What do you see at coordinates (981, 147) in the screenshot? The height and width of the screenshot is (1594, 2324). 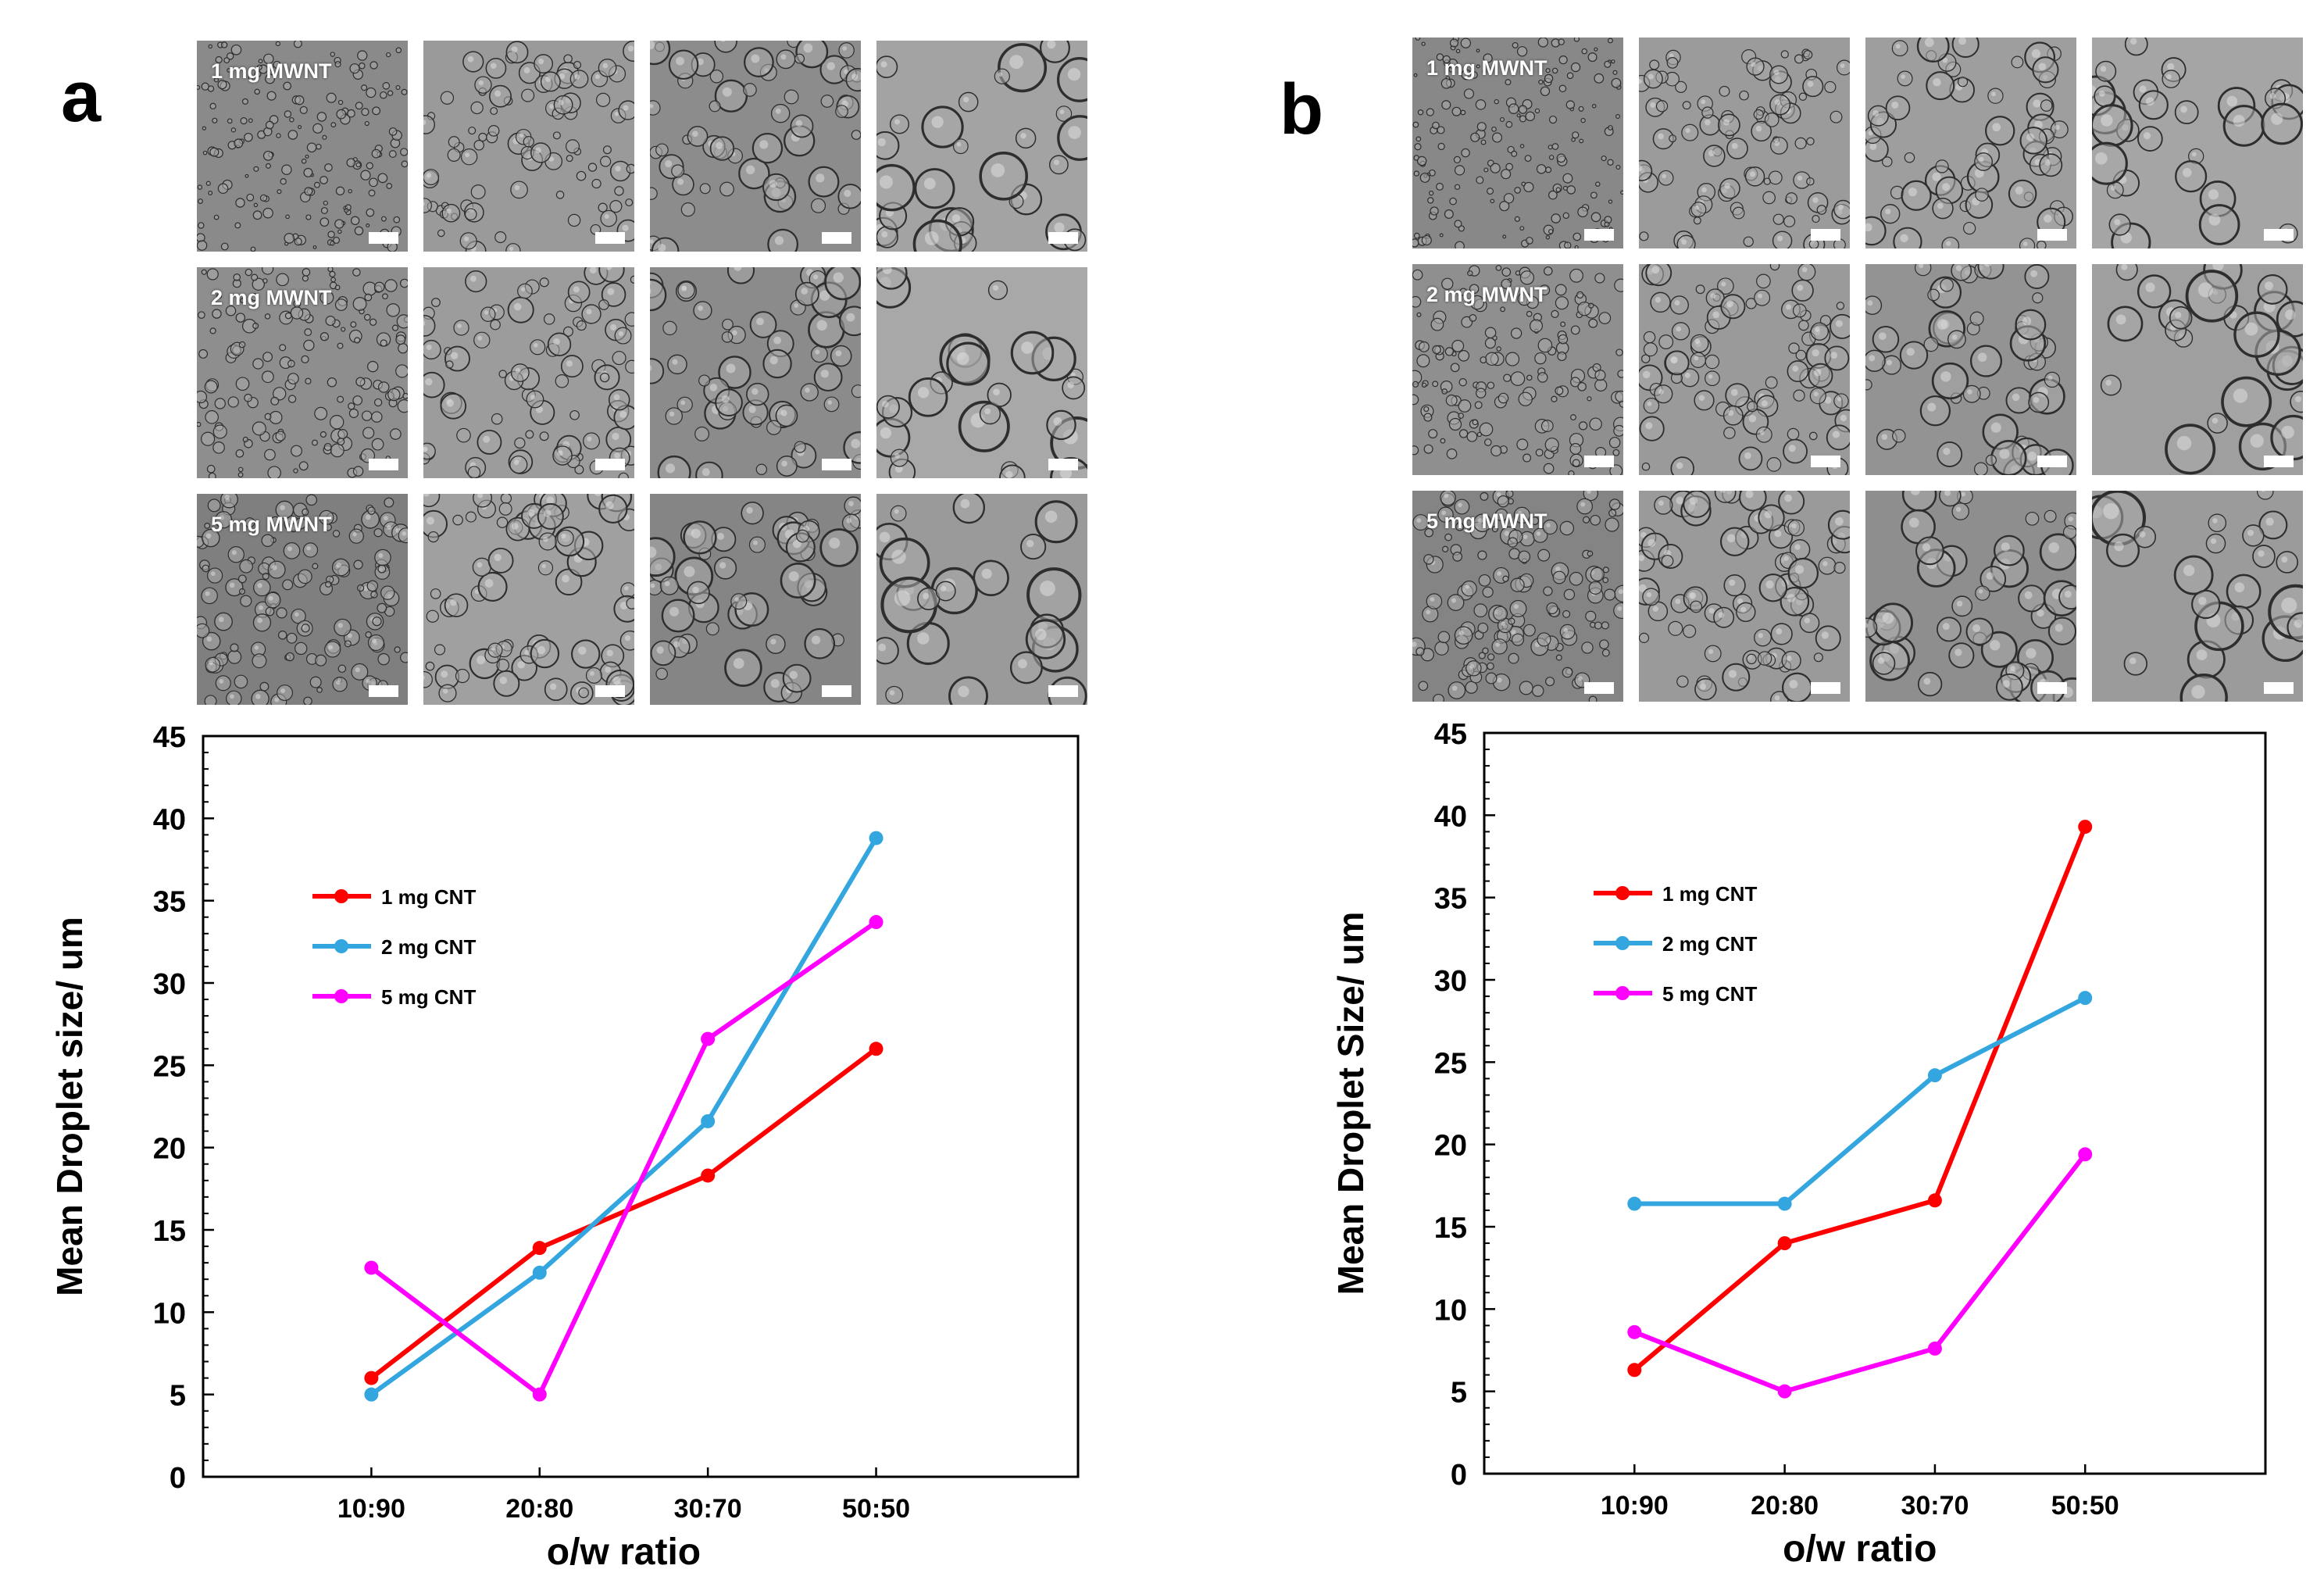 I see `micrograph-a-r1-c4` at bounding box center [981, 147].